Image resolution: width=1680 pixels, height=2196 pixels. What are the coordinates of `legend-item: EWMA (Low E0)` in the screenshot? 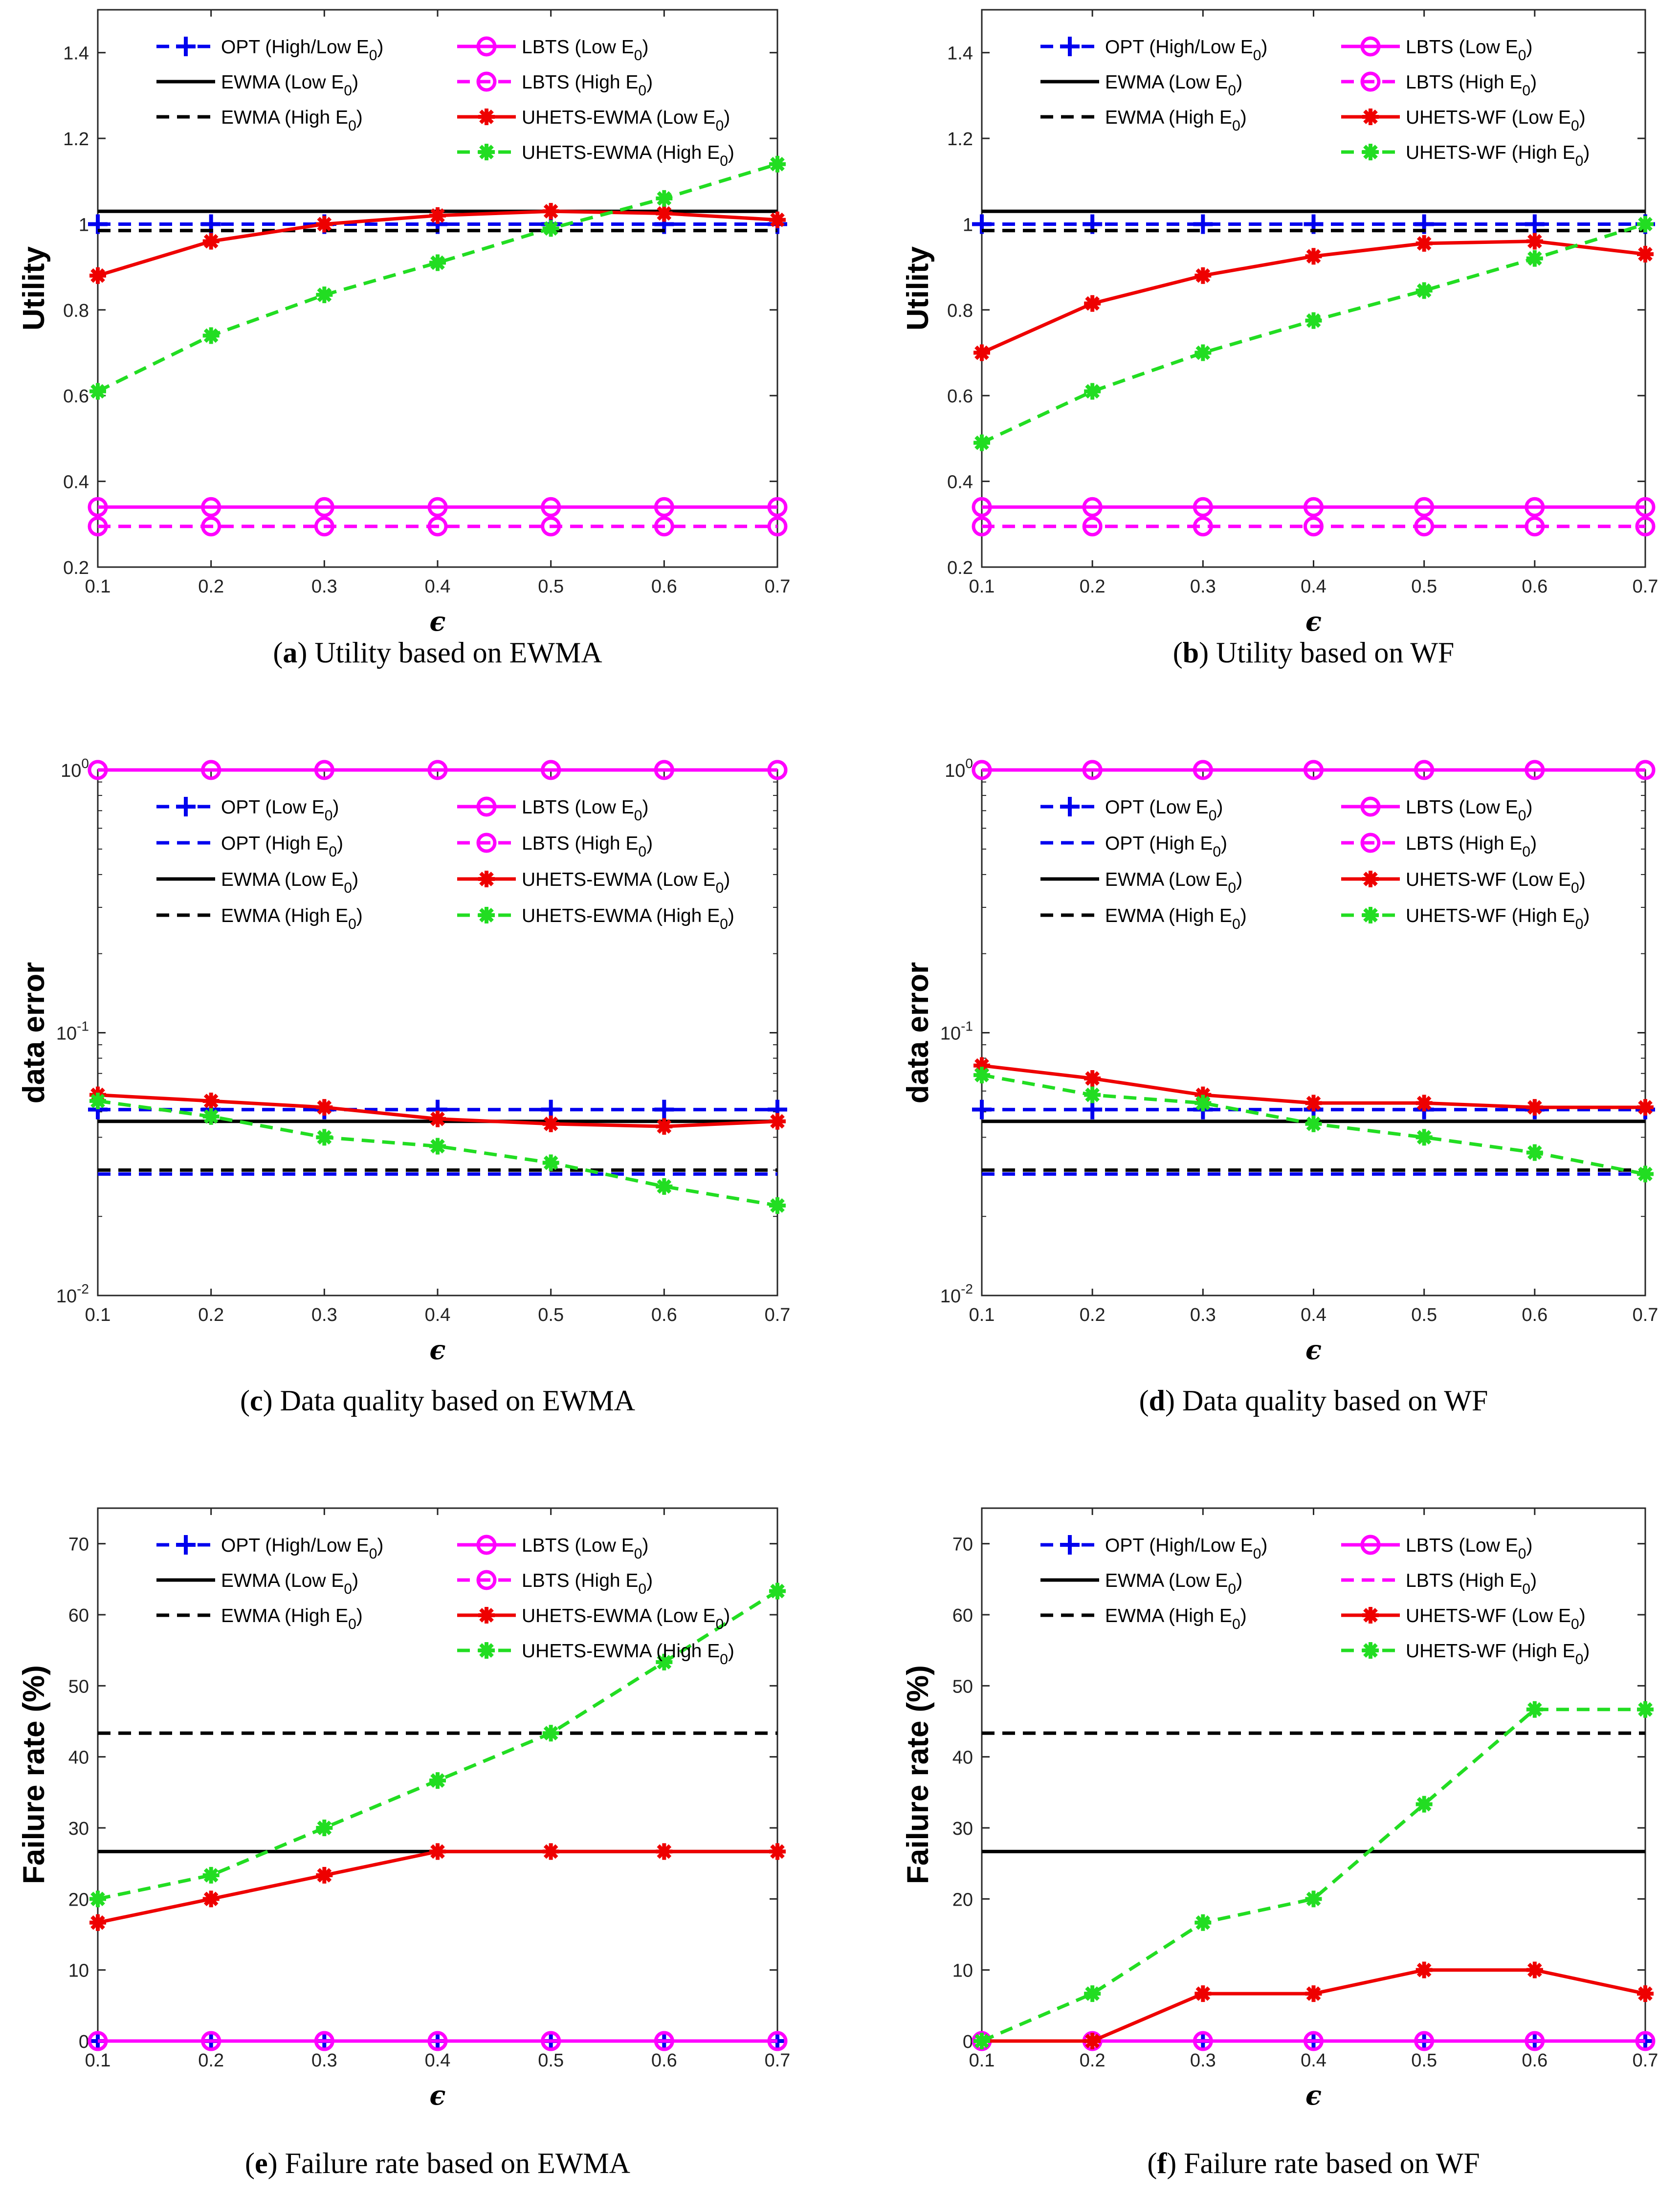 It's located at (1141, 882).